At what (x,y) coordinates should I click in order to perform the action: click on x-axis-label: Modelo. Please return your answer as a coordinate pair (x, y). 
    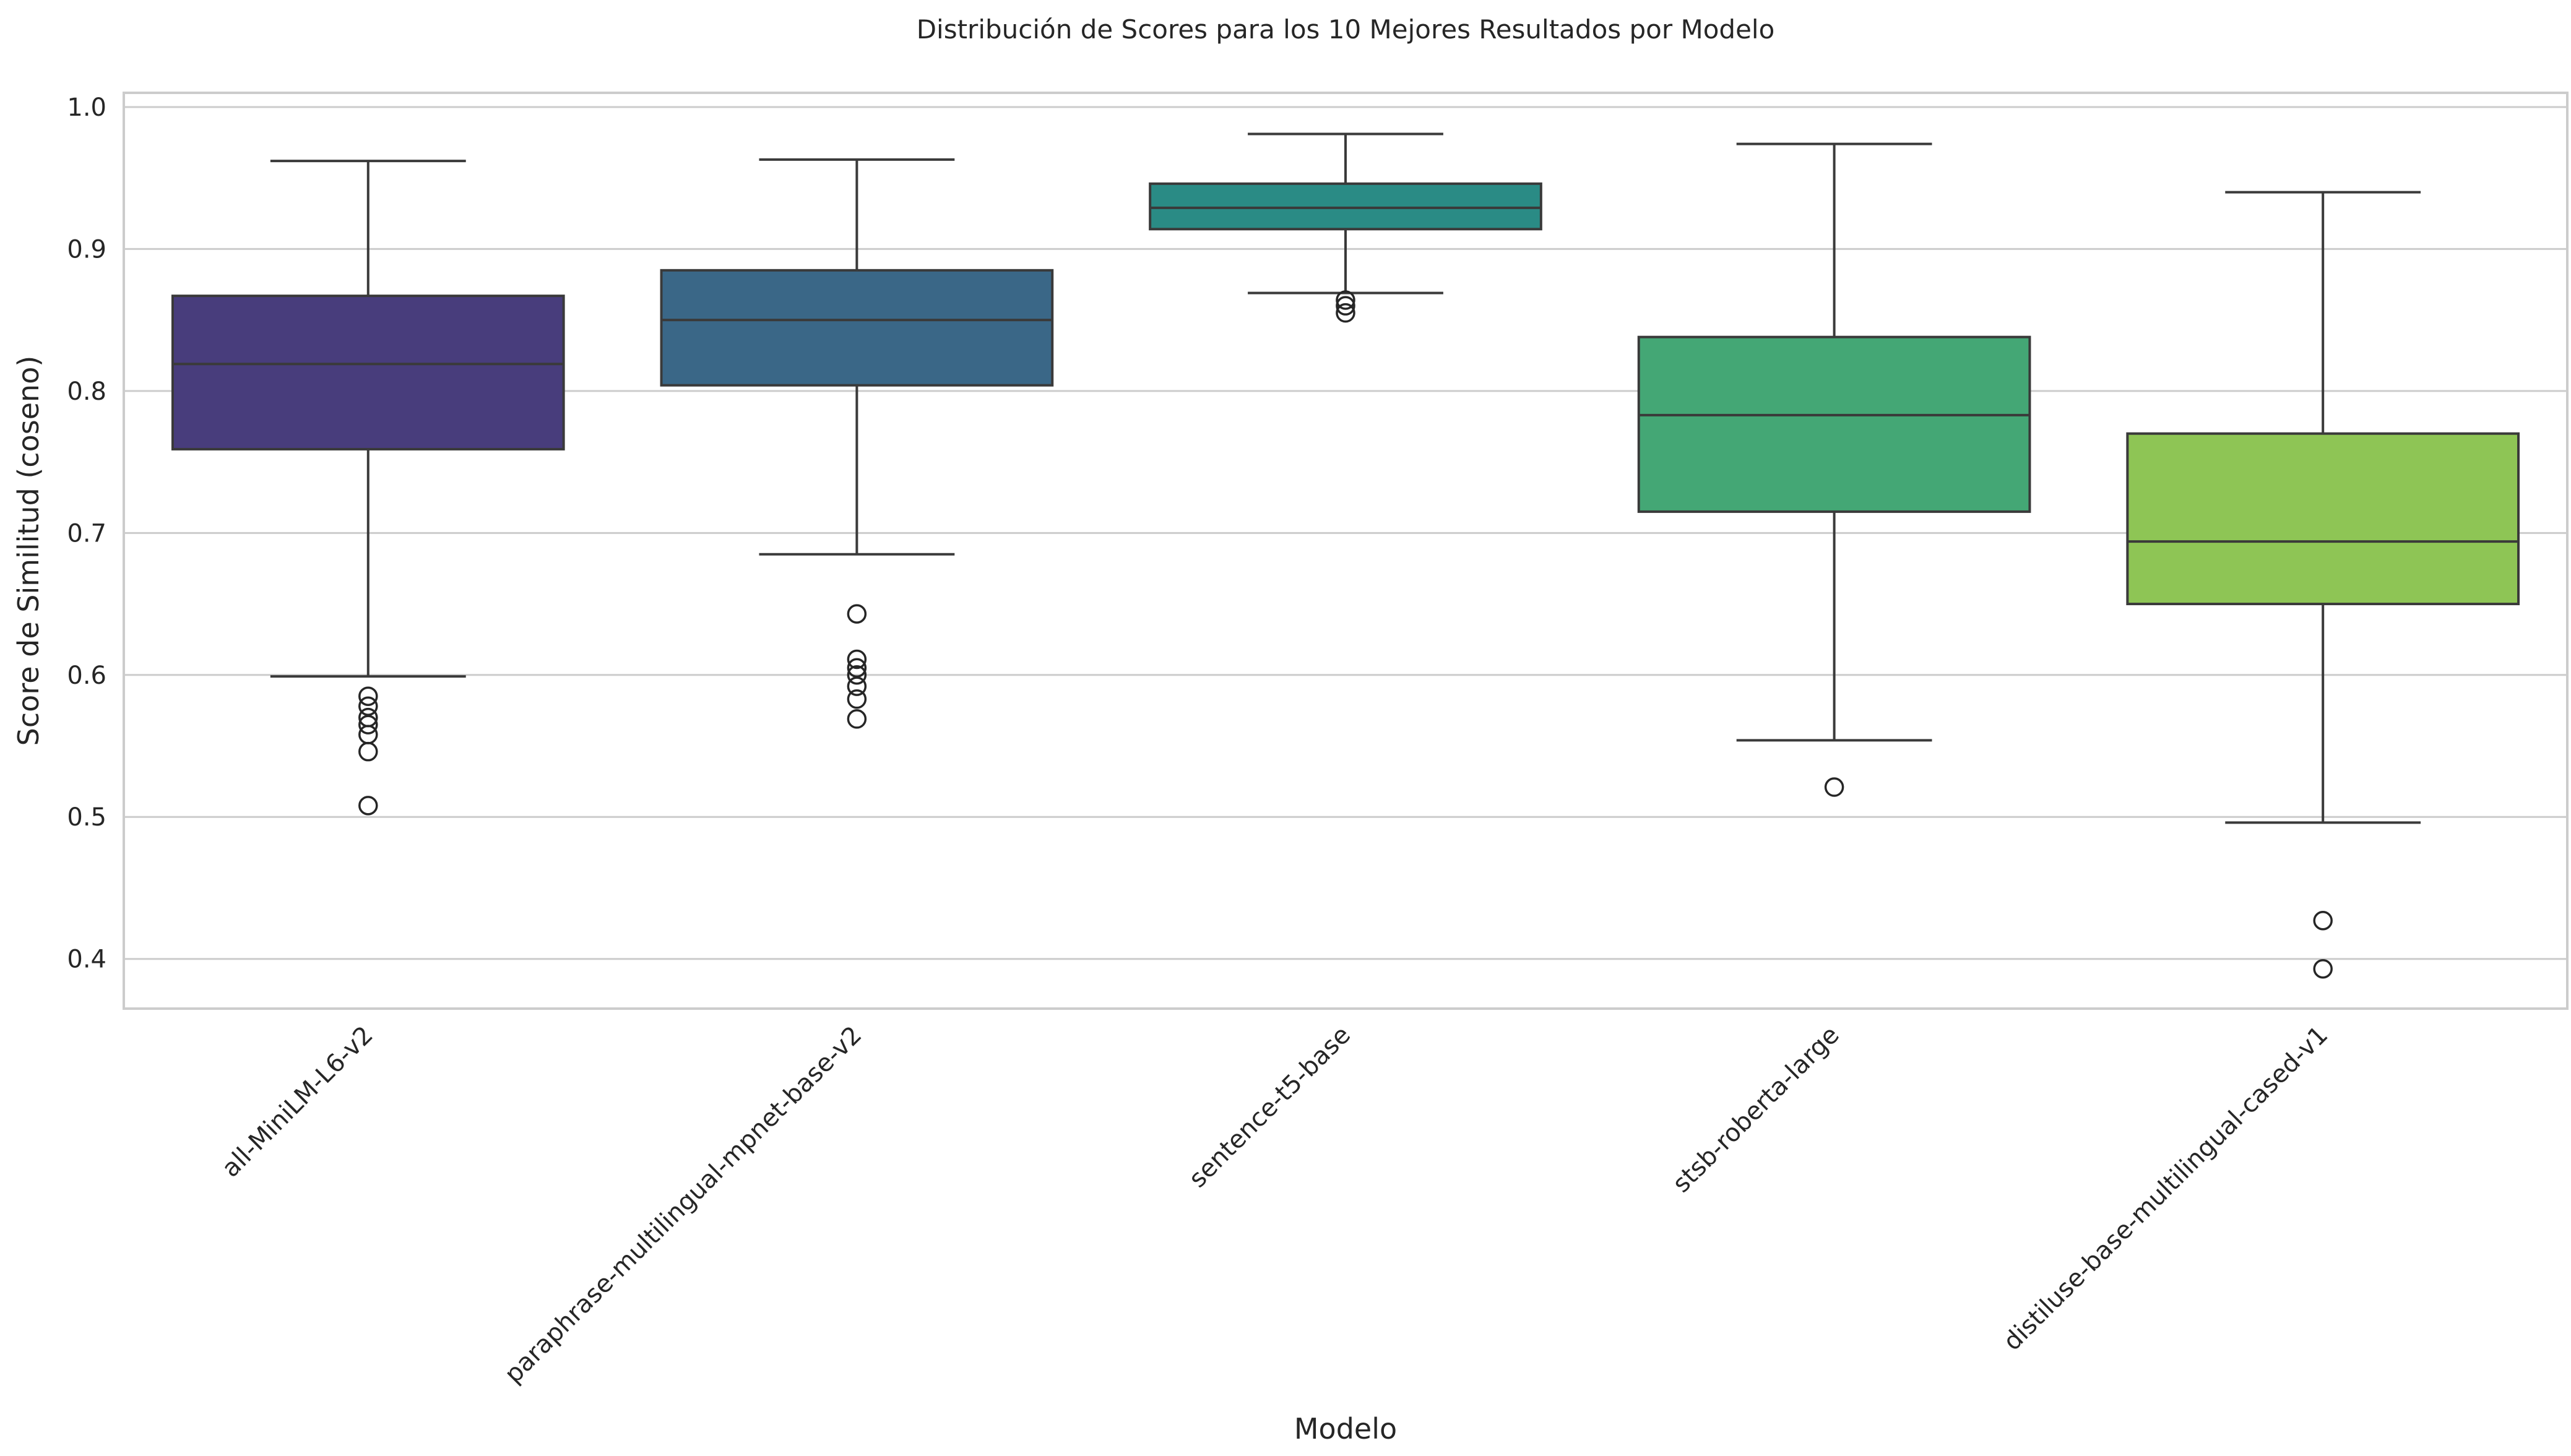
    Looking at the image, I should click on (1345, 1428).